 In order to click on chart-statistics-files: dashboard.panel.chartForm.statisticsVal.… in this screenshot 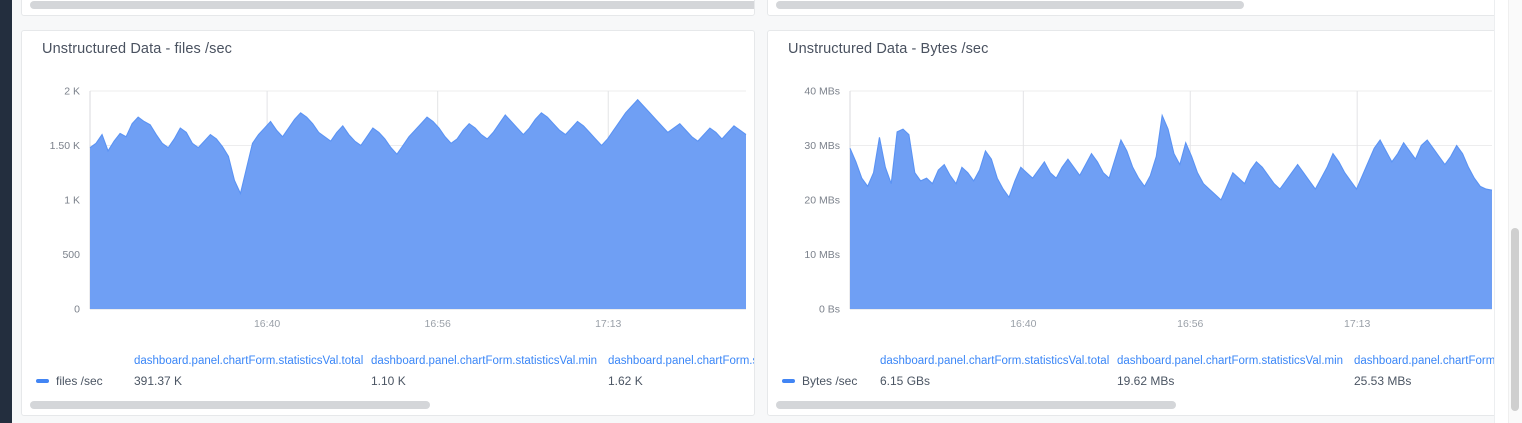, I will do `click(388, 372)`.